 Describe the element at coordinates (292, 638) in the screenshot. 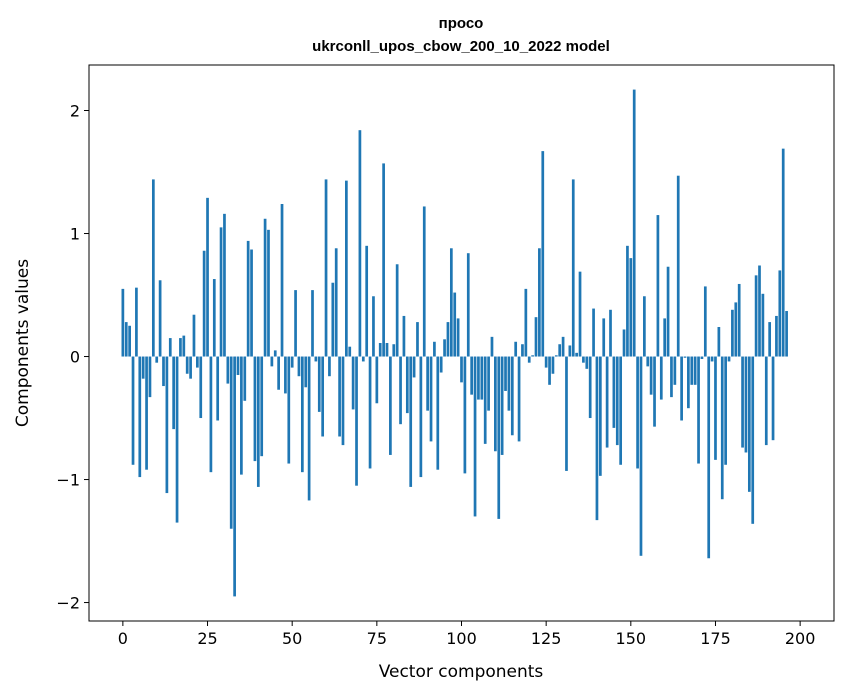

I see `x-tick-label: 50` at that location.